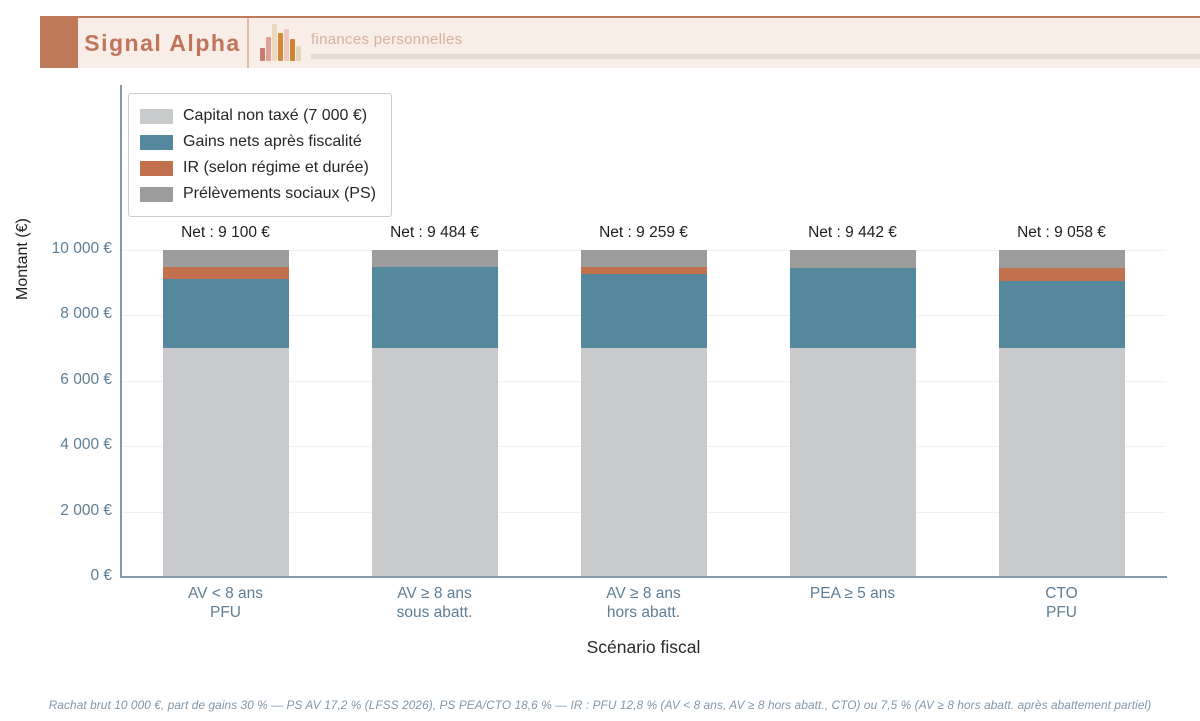 Image resolution: width=1200 pixels, height=721 pixels. What do you see at coordinates (387, 39) in the screenshot?
I see `tagline-text: finances personnelles` at bounding box center [387, 39].